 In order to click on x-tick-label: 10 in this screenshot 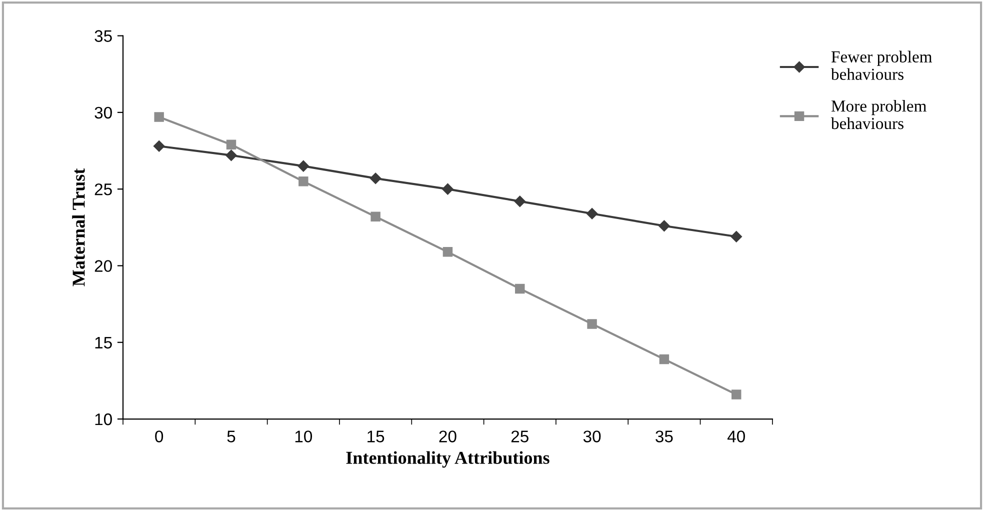, I will do `click(303, 436)`.